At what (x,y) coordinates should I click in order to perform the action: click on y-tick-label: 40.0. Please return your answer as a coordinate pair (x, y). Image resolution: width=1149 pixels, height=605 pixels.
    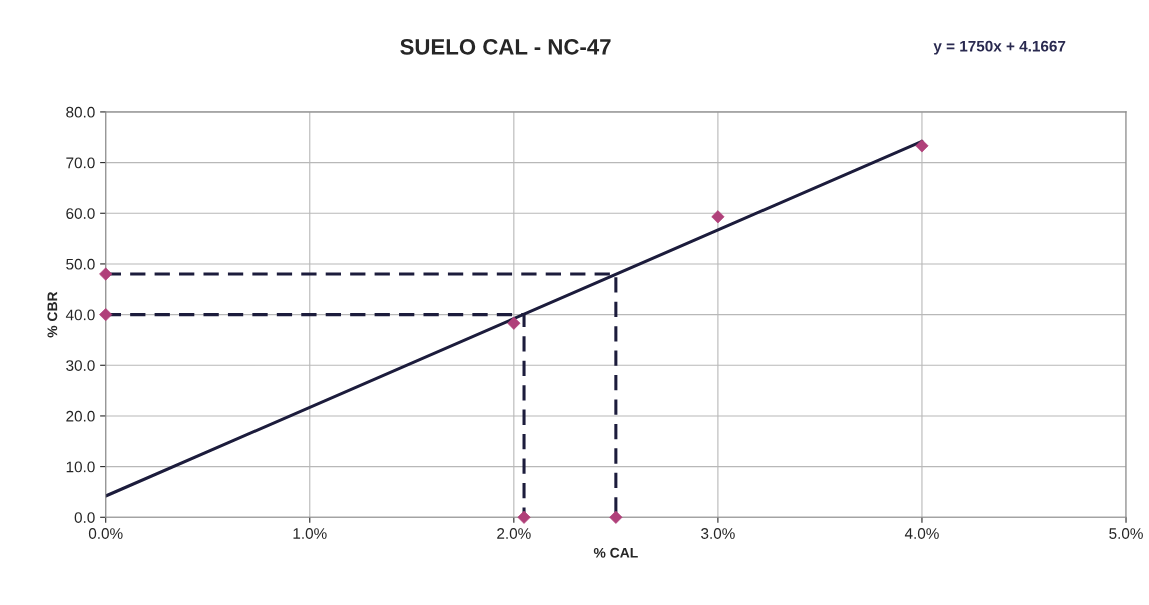
    Looking at the image, I should click on (80, 315).